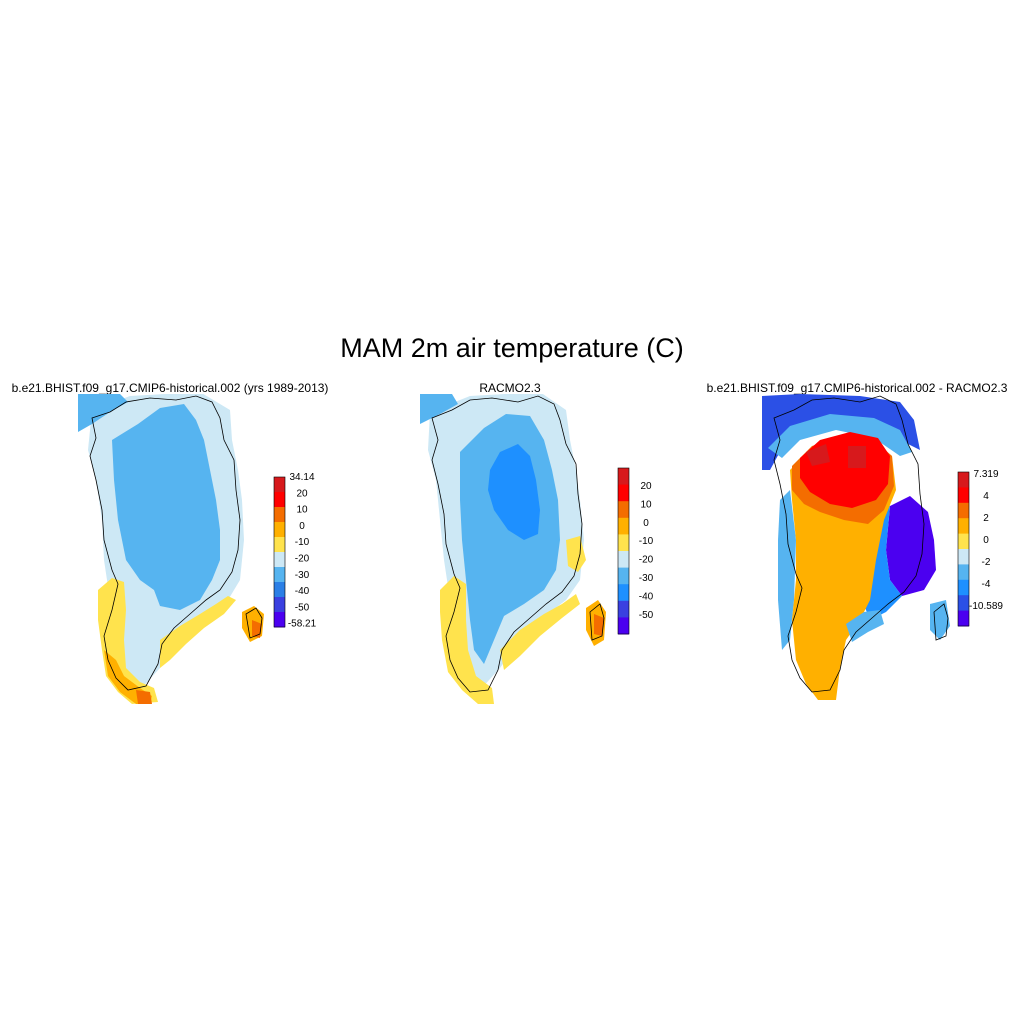  What do you see at coordinates (302, 624) in the screenshot?
I see `colorbar-label: -58.21` at bounding box center [302, 624].